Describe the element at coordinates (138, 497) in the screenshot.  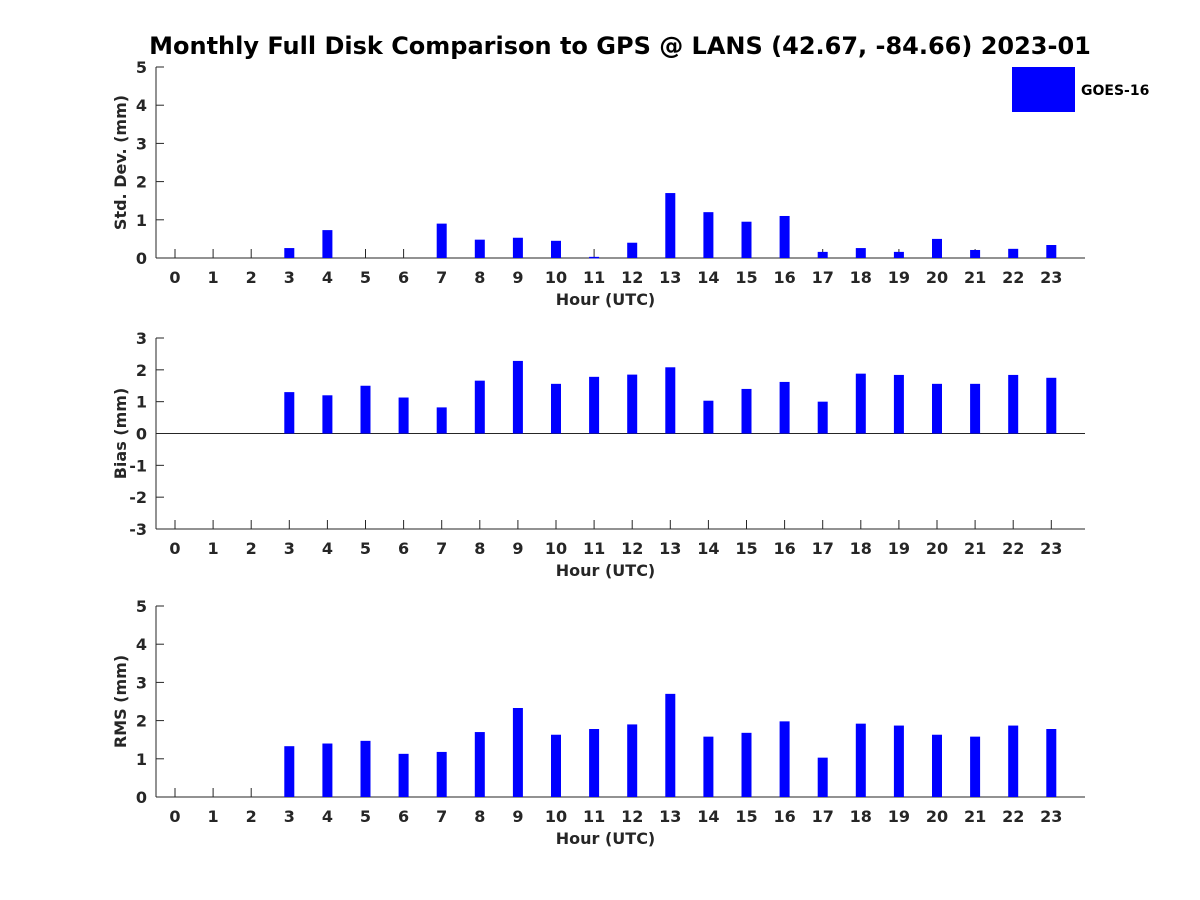
I see `y-tick-label: -2` at that location.